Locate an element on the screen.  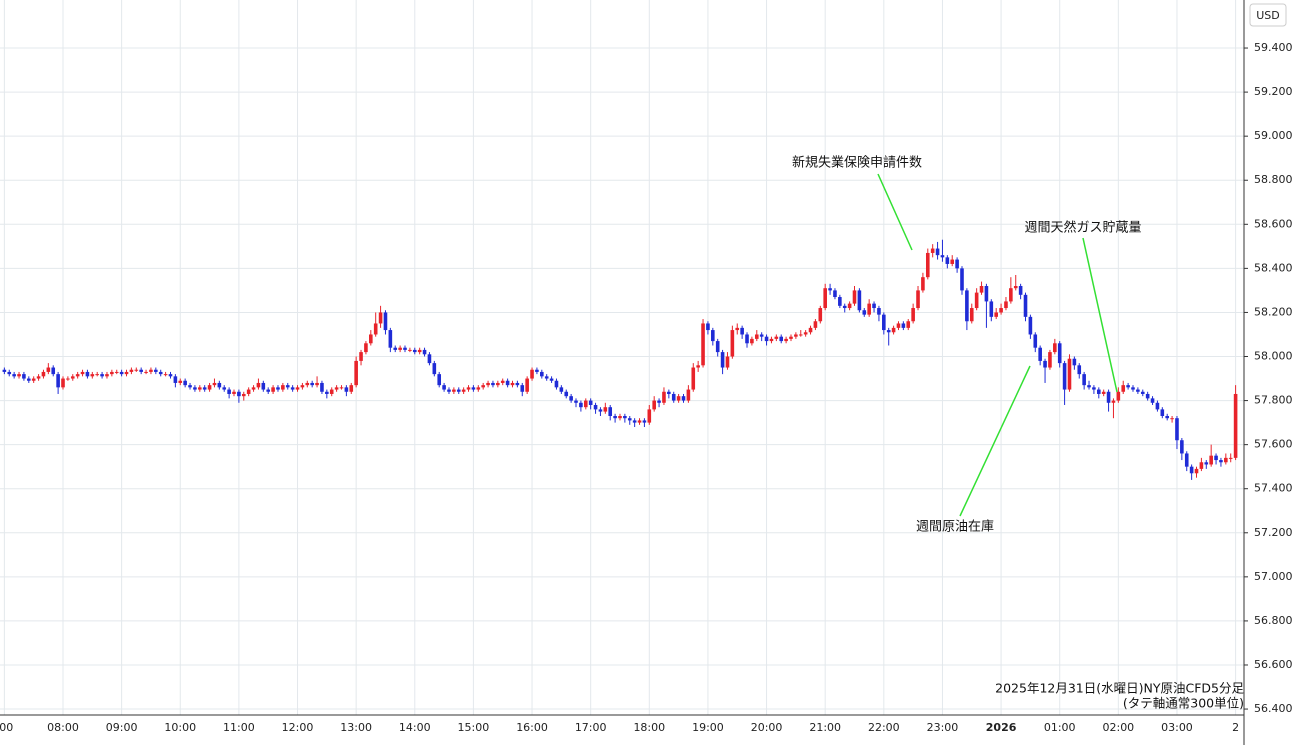
y-tick-label: 59.000 is located at coordinates (1273, 135).